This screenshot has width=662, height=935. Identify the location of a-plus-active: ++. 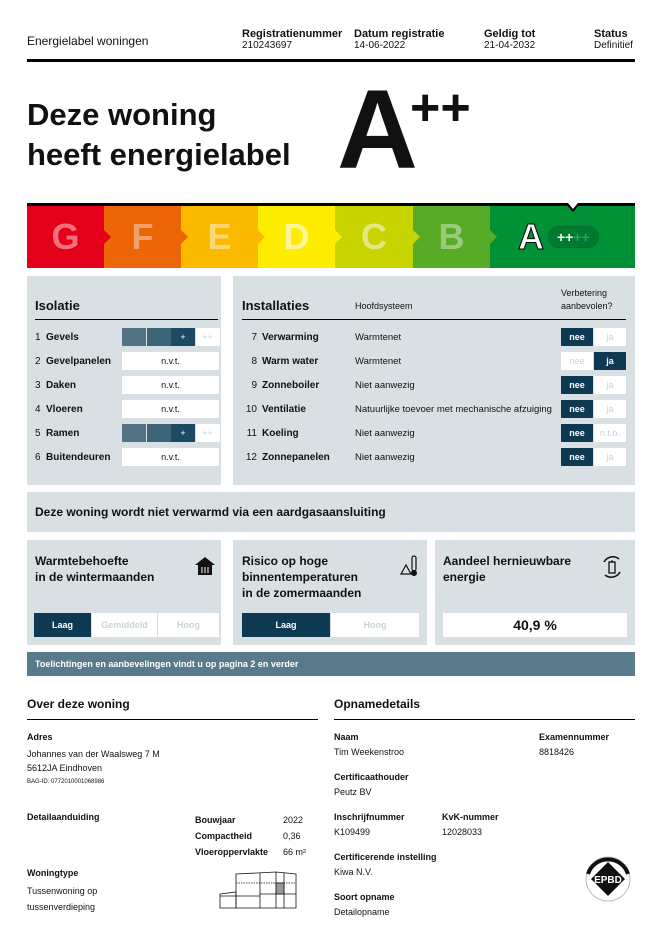
(565, 237).